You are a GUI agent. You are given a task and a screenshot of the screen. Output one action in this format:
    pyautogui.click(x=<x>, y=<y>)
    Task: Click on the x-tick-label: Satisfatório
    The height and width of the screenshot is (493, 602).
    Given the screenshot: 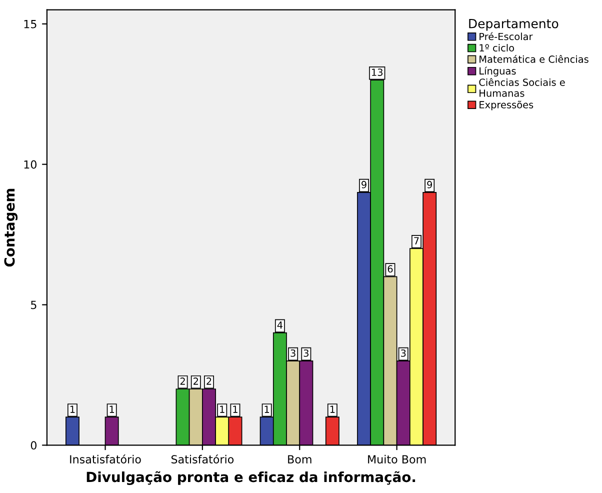 What is the action you would take?
    pyautogui.click(x=202, y=459)
    